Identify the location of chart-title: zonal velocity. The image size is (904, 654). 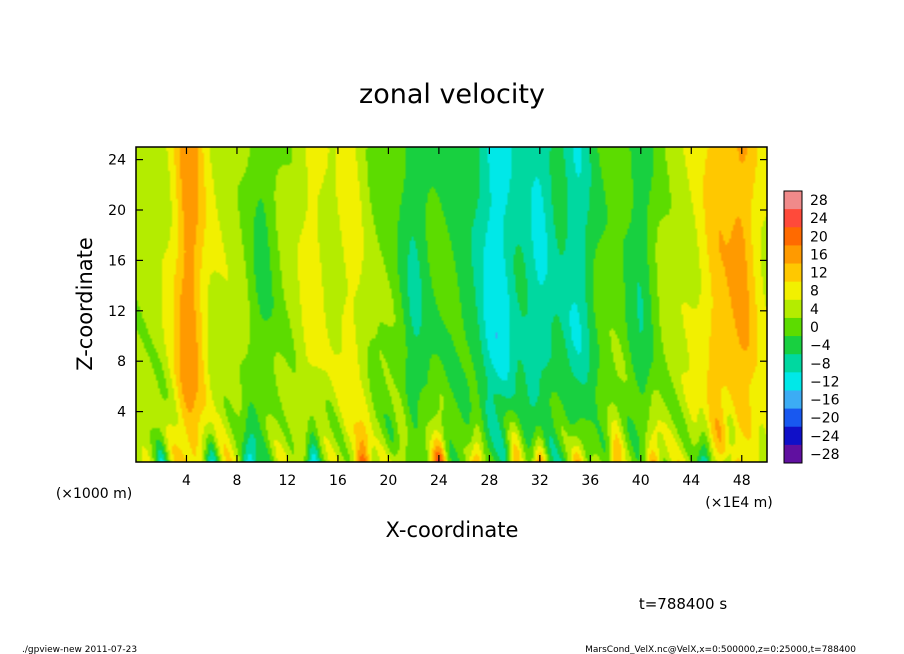
(452, 94).